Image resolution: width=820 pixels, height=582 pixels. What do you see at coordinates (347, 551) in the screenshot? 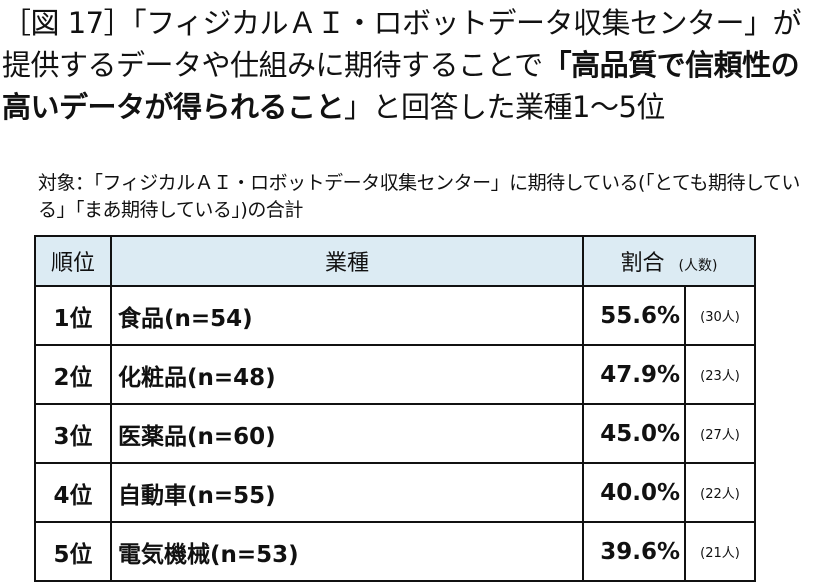
I see `cell-industry: 電気機械(n=53)` at bounding box center [347, 551].